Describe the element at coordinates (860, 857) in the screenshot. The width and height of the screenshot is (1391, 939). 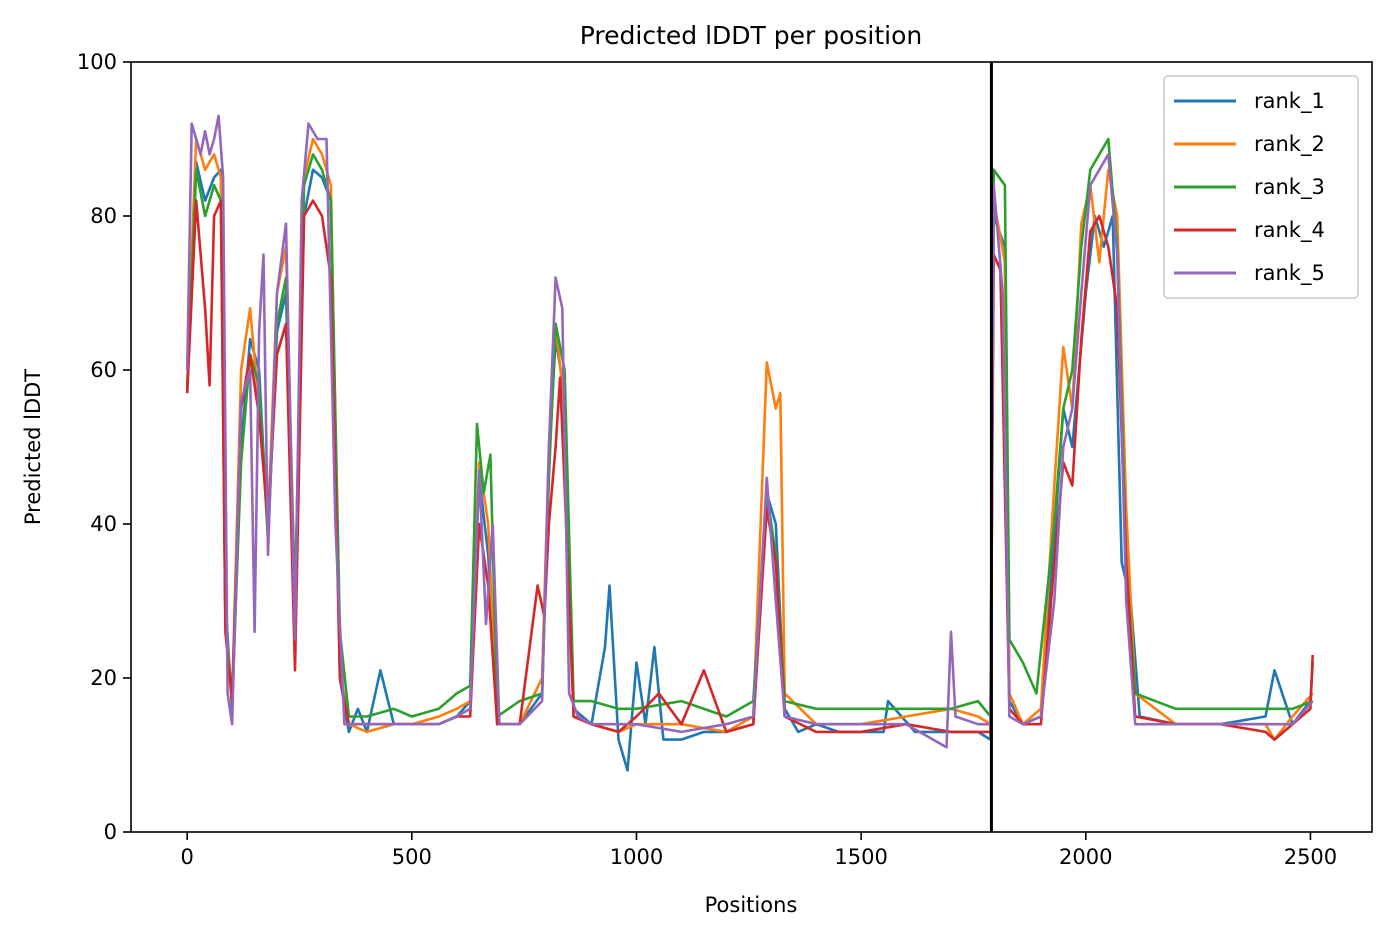
I see `x-tick-label: 1500` at that location.